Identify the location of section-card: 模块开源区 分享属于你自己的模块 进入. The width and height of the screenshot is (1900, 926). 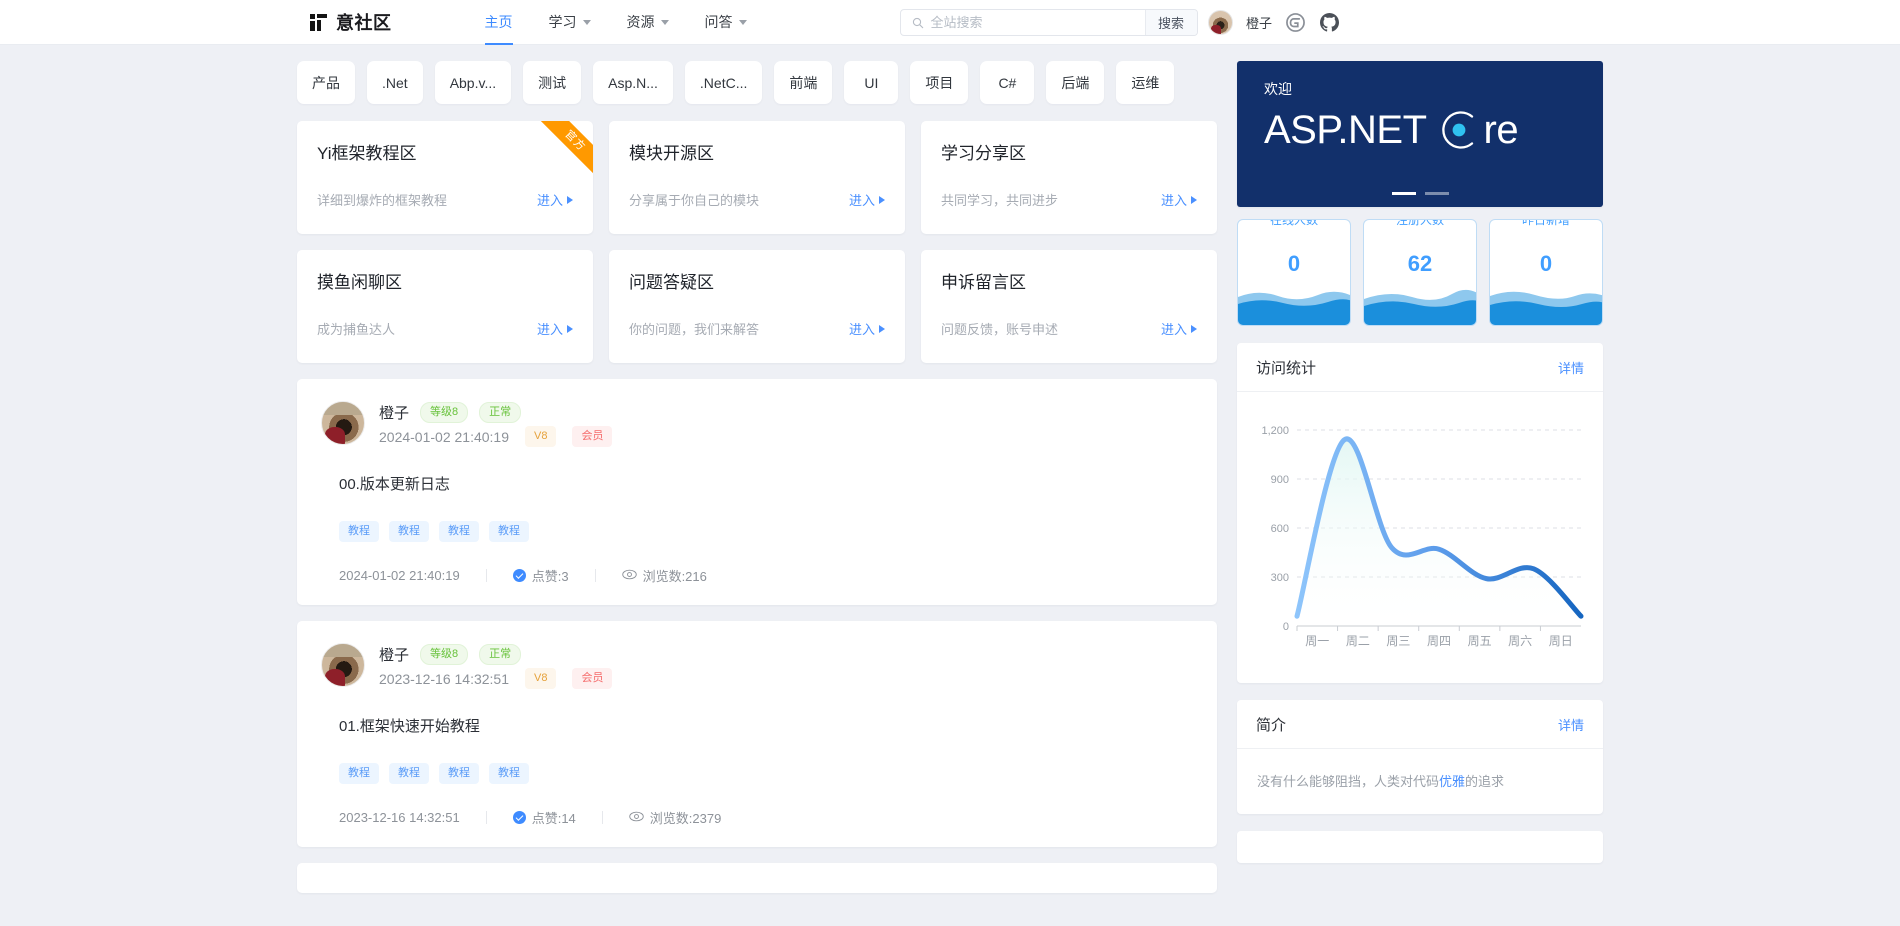
(757, 177).